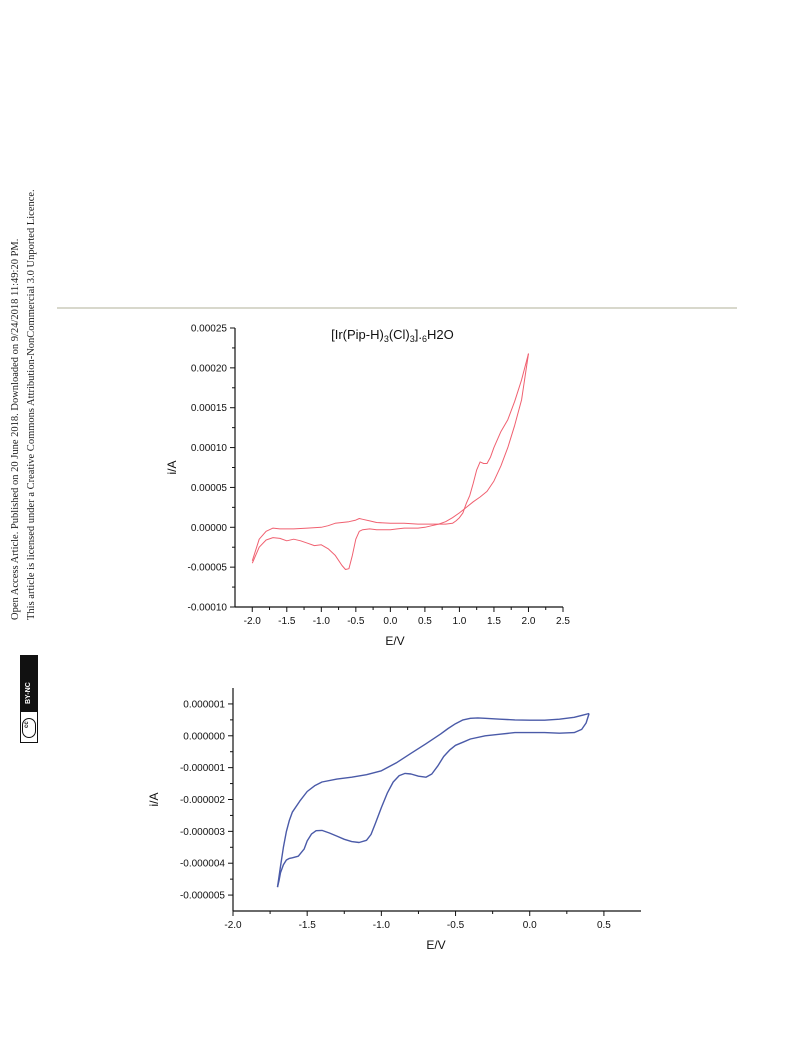 The height and width of the screenshot is (1039, 793). What do you see at coordinates (459, 621) in the screenshot?
I see `x-tick-label: 1.0` at bounding box center [459, 621].